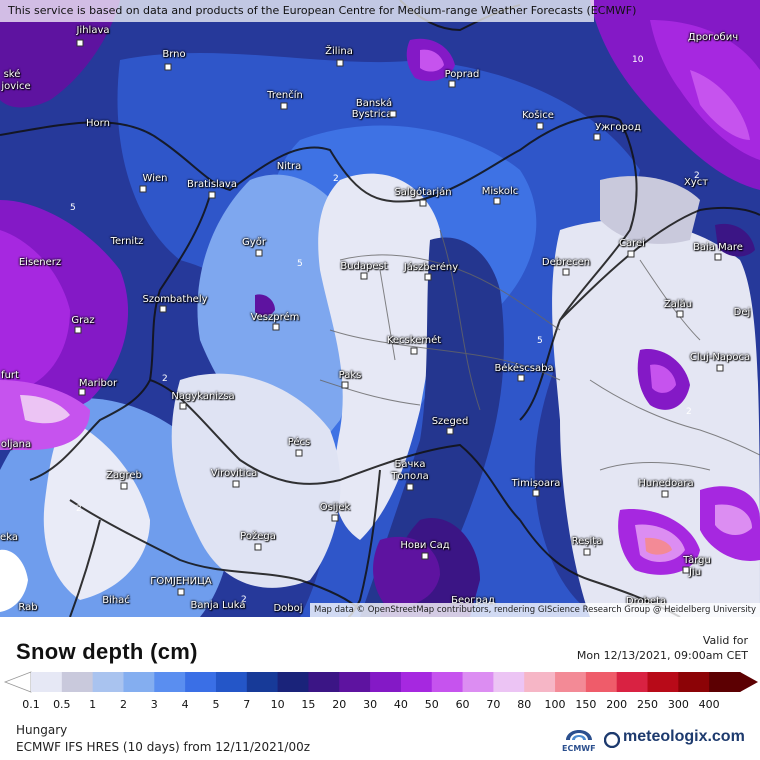 This screenshot has height=760, width=760. Describe the element at coordinates (648, 704) in the screenshot. I see `scale-tick-label: 250` at that location.